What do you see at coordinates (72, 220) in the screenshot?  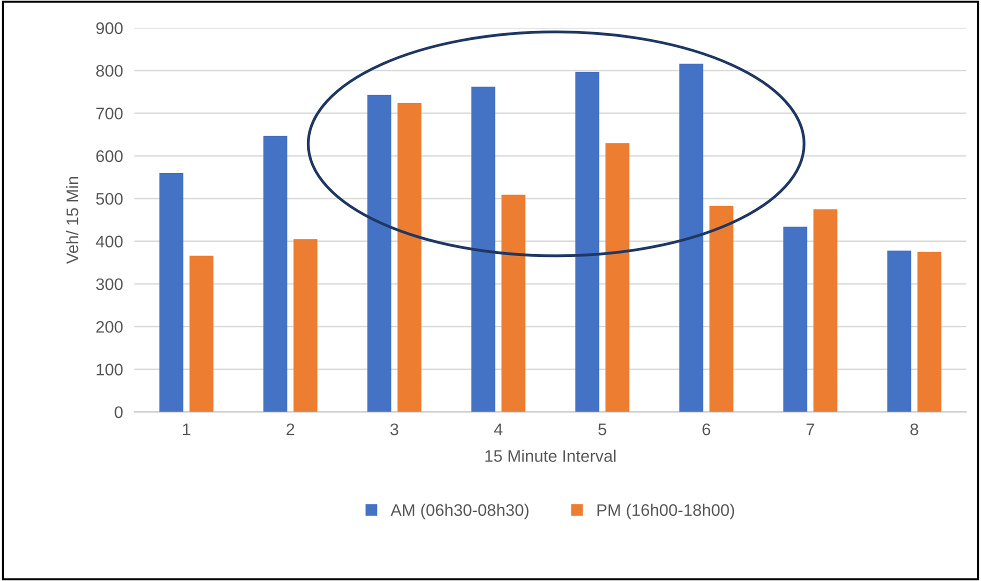 I see `y-axis-title: Veh/ 15 Min` at bounding box center [72, 220].